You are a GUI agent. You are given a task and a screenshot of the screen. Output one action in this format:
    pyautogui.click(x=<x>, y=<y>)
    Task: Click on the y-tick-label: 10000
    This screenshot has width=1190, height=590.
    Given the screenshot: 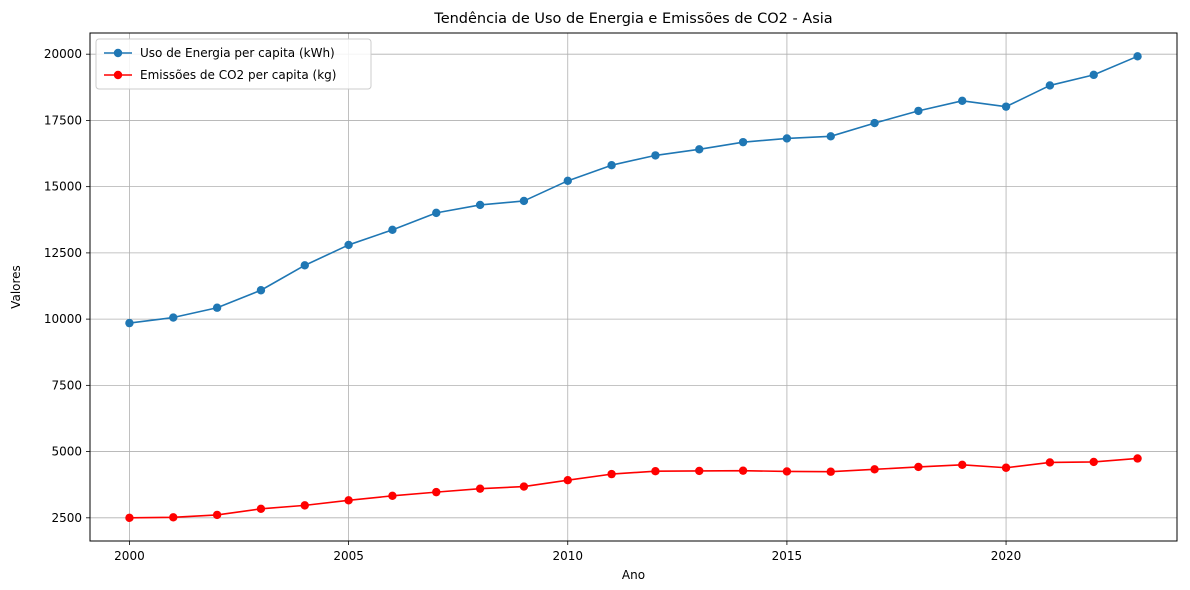 What is the action you would take?
    pyautogui.click(x=63, y=319)
    